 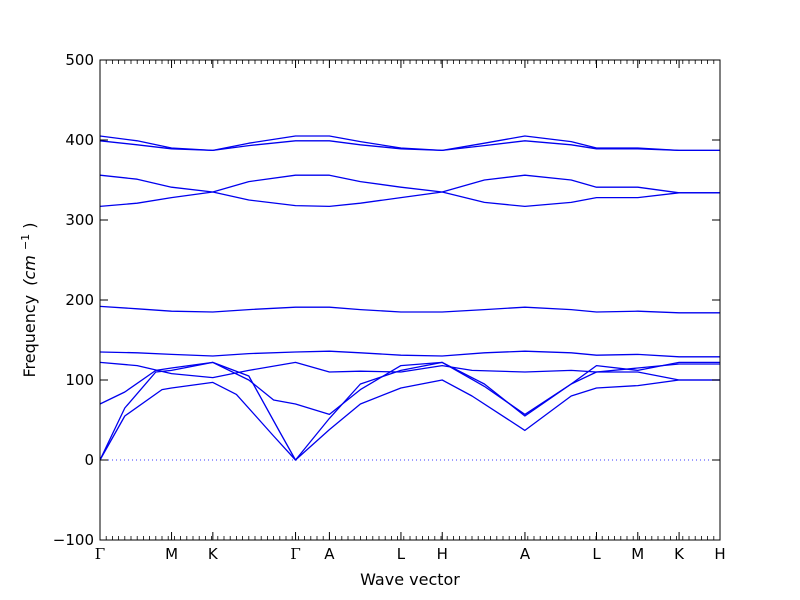 I want to click on y-tick-label: 0, so click(x=89, y=460).